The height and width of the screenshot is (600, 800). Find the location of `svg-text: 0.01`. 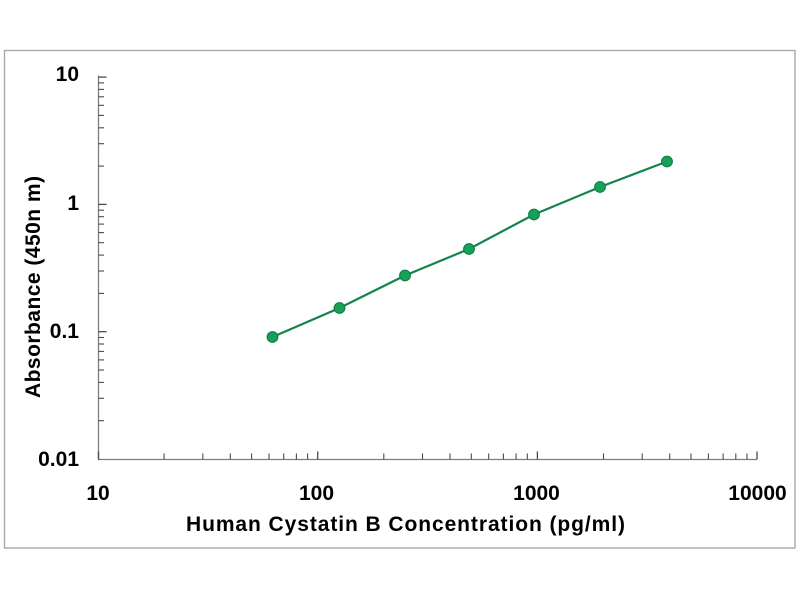

svg-text: 0.01 is located at coordinates (58, 459).